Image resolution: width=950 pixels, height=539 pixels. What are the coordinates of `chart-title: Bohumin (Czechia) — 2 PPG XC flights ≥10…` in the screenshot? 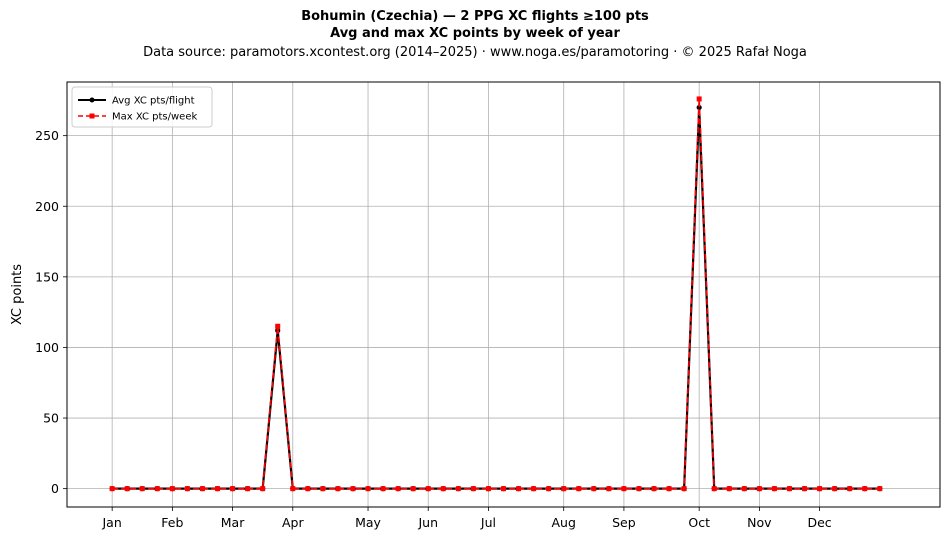 It's located at (475, 16).